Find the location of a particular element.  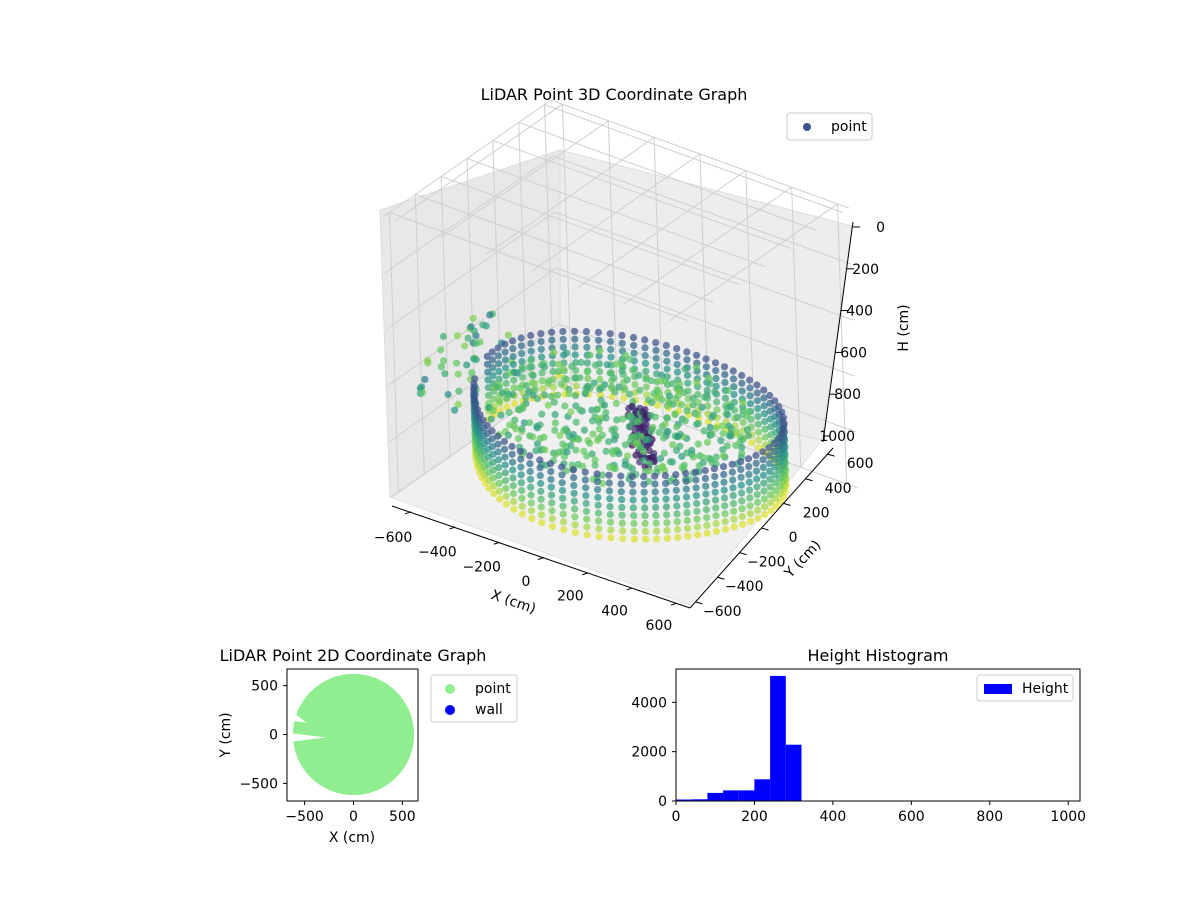

y-axis-tick is located at coordinates (699, 603).